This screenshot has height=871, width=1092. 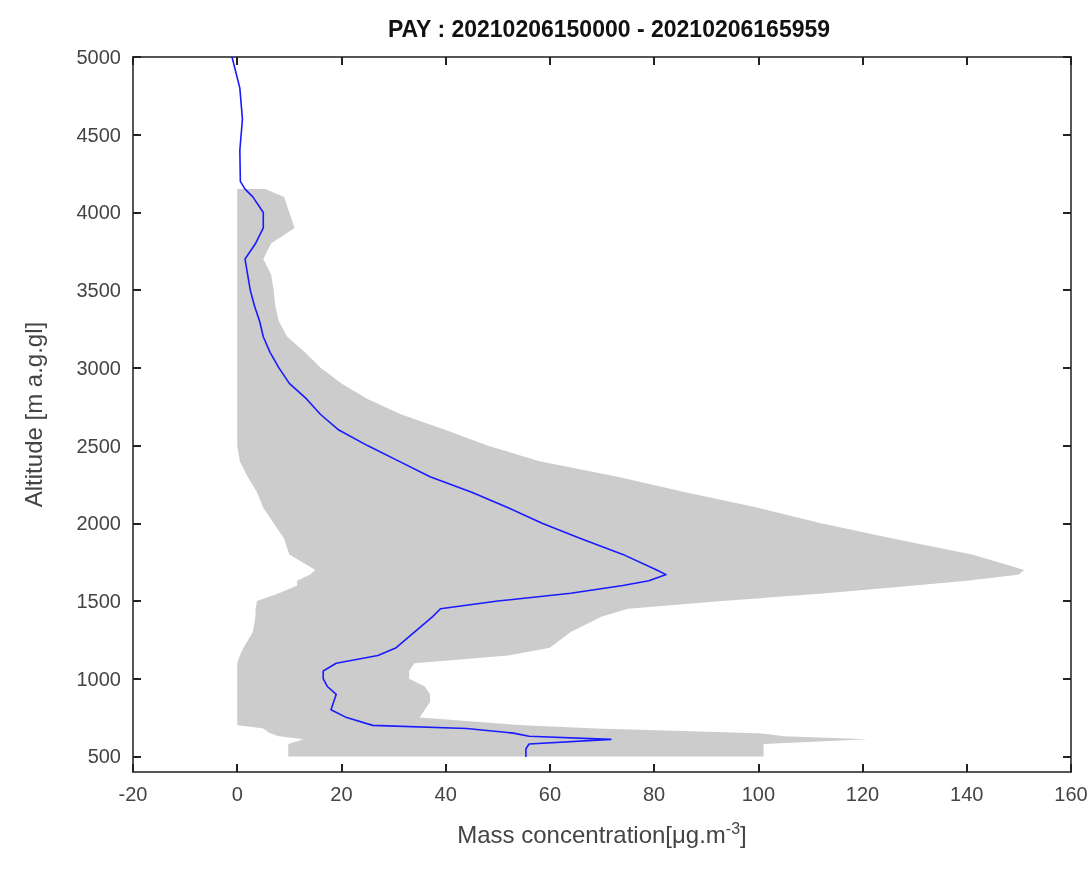 What do you see at coordinates (1071, 794) in the screenshot?
I see `x-tick-label: 160` at bounding box center [1071, 794].